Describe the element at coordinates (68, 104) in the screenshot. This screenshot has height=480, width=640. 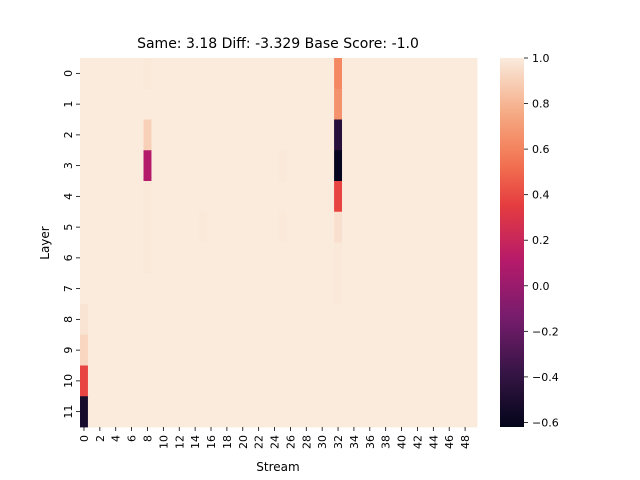
I see `y-tick-label: 1` at that location.